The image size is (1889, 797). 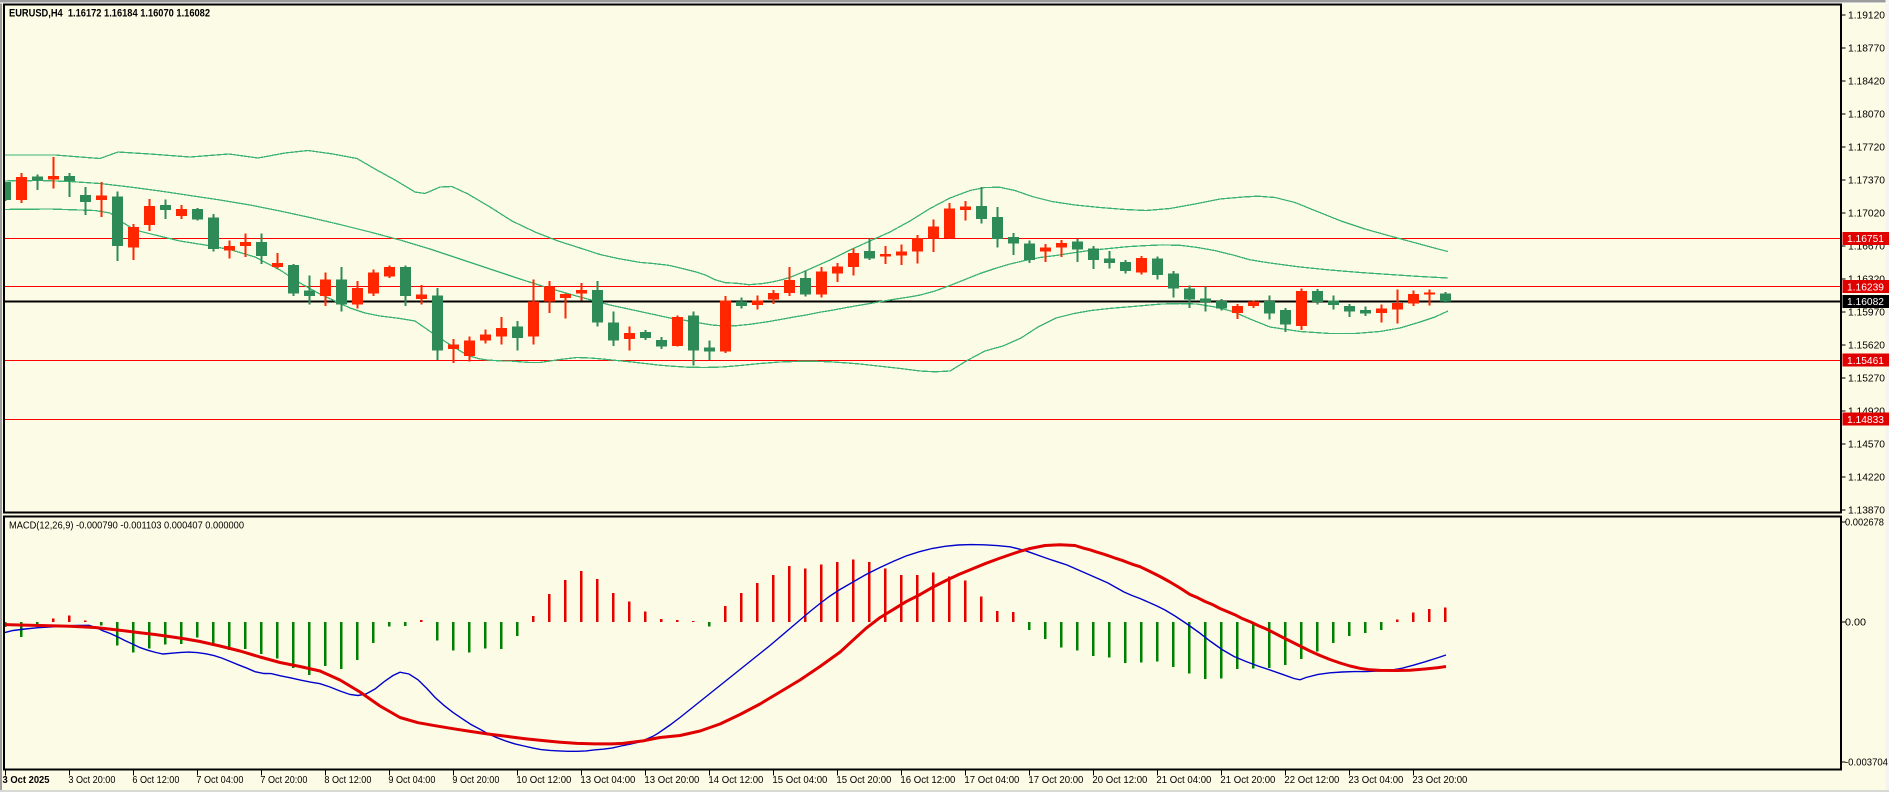 What do you see at coordinates (91, 780) in the screenshot?
I see `svg-text: 3 Oct 20:00` at bounding box center [91, 780].